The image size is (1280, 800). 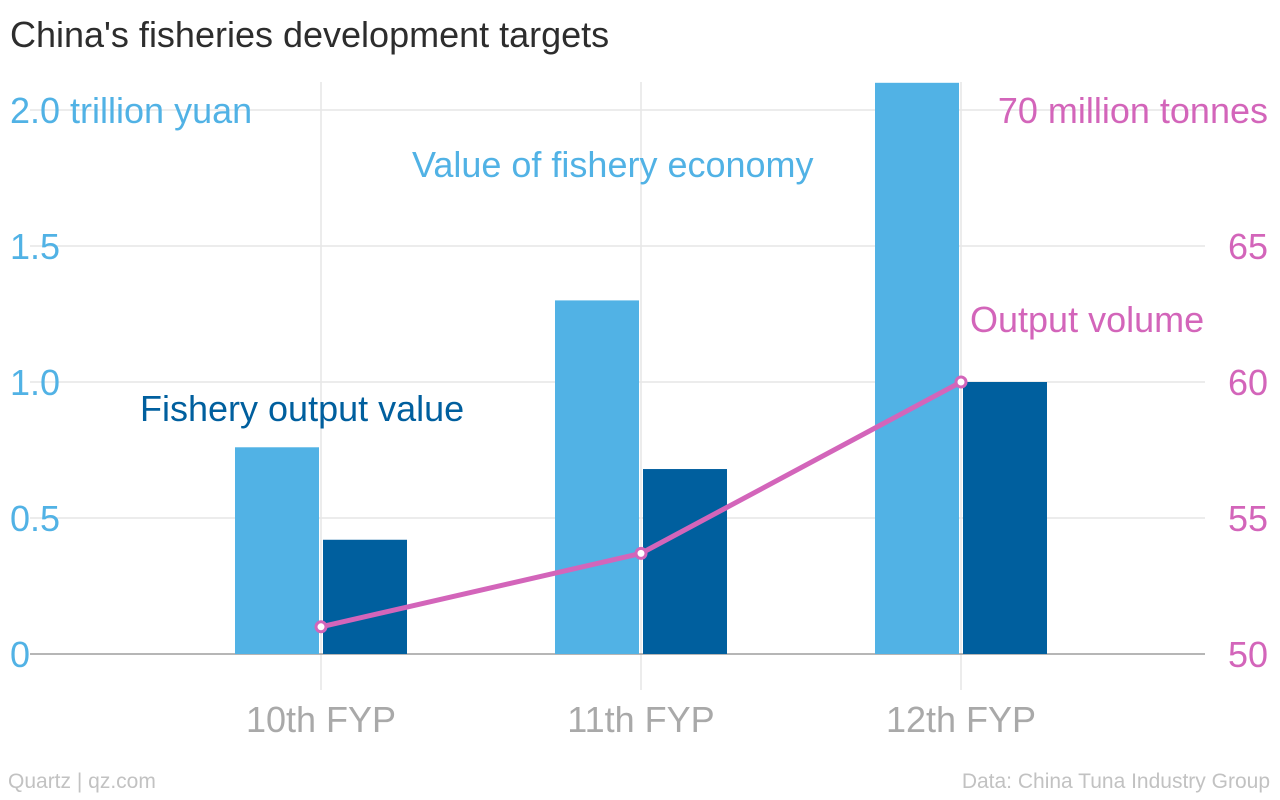 What do you see at coordinates (302, 408) in the screenshot?
I see `annotation-fishery-output-value: Fishery output value` at bounding box center [302, 408].